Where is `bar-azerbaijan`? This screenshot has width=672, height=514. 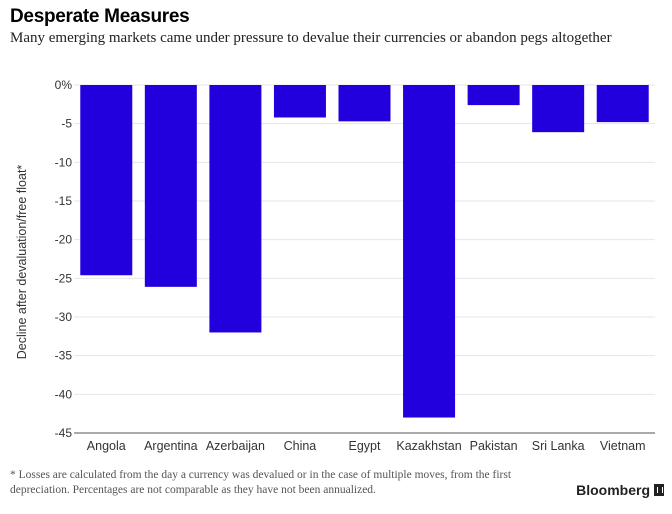 bar-azerbaijan is located at coordinates (235, 209).